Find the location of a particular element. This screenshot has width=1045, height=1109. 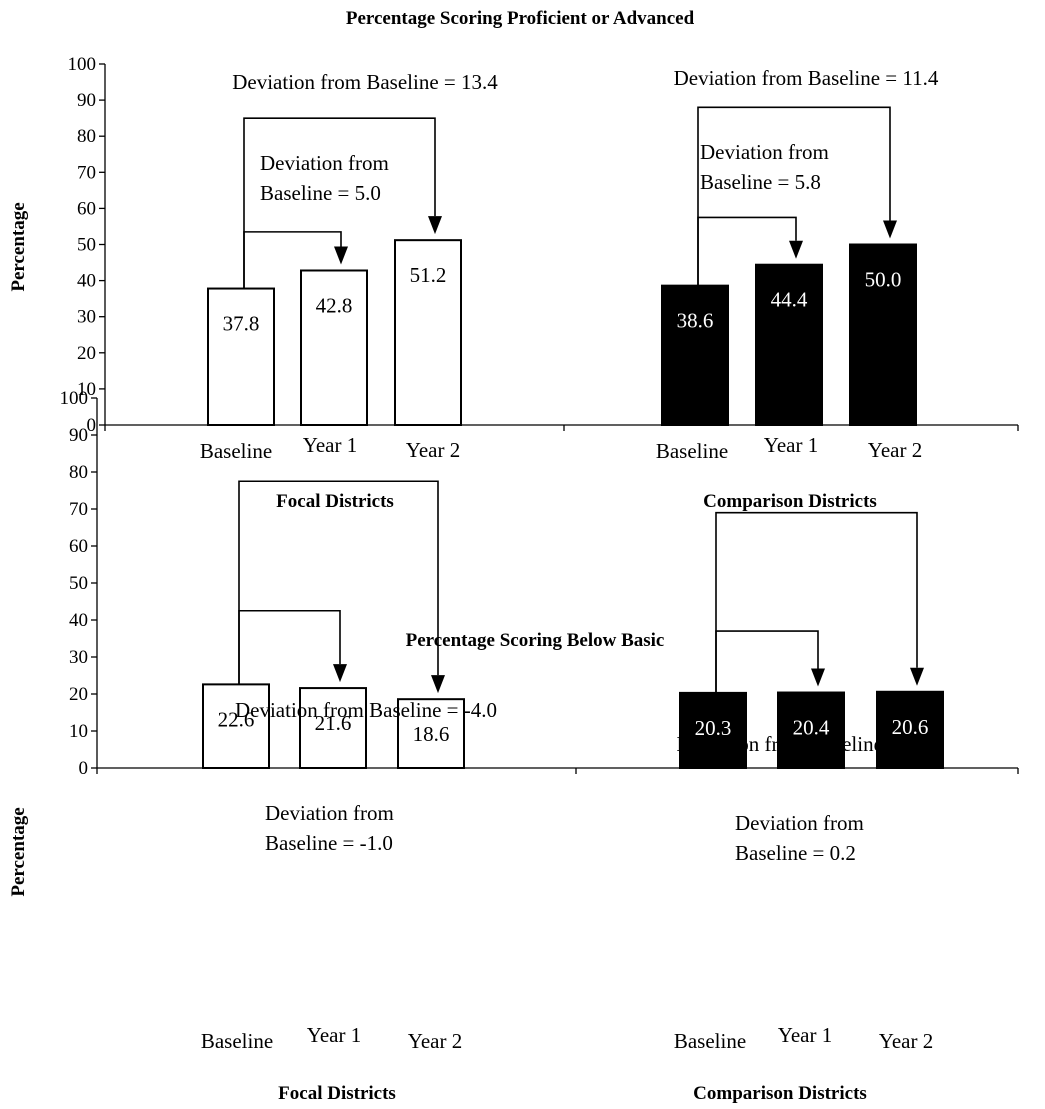

deviation-annotation: Deviation from Baseline = 11.4 is located at coordinates (806, 78).